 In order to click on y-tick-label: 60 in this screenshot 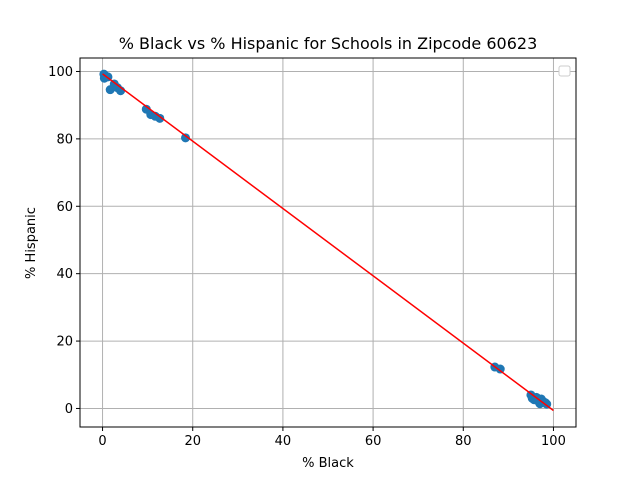, I will do `click(64, 207)`.